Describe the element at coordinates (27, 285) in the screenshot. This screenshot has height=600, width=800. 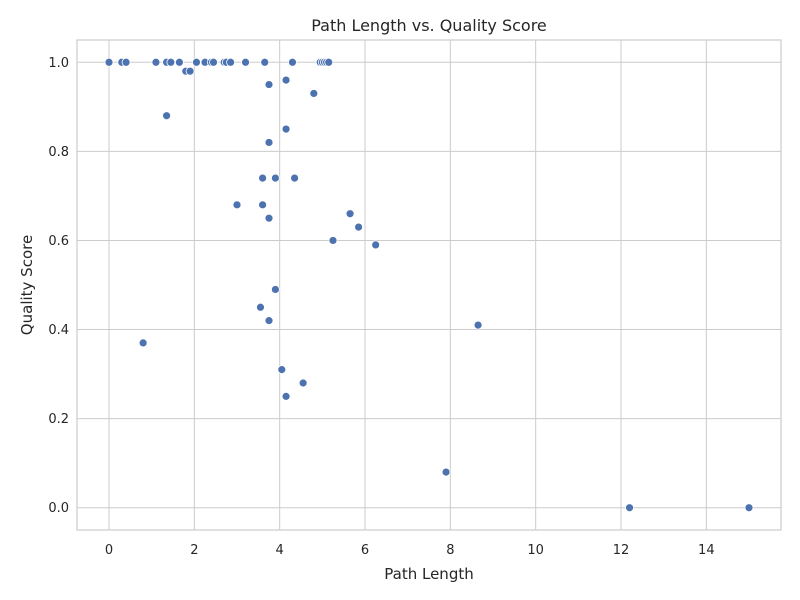
I see `y-axis-label: Quality Score` at that location.